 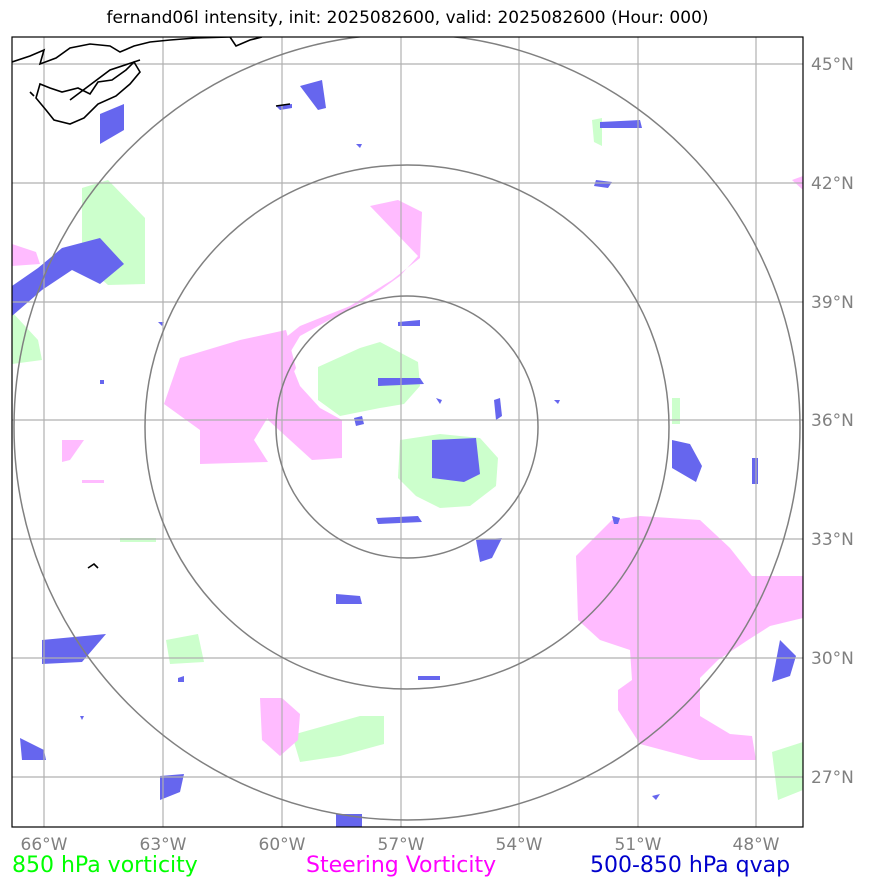 I want to click on y-tick-label: 27°N, so click(x=832, y=778).